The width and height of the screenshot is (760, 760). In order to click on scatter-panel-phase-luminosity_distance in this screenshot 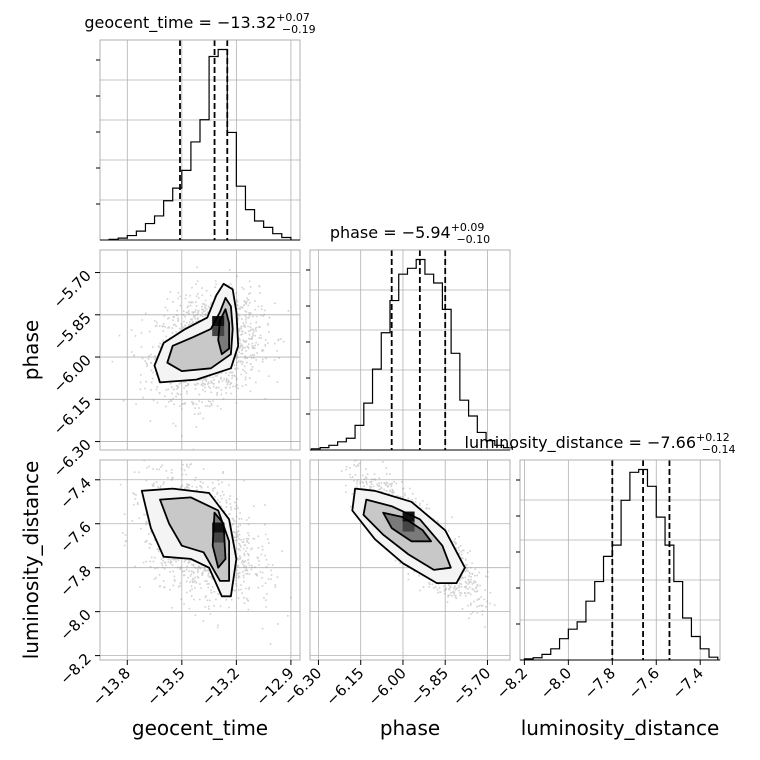, I will do `click(410, 560)`.